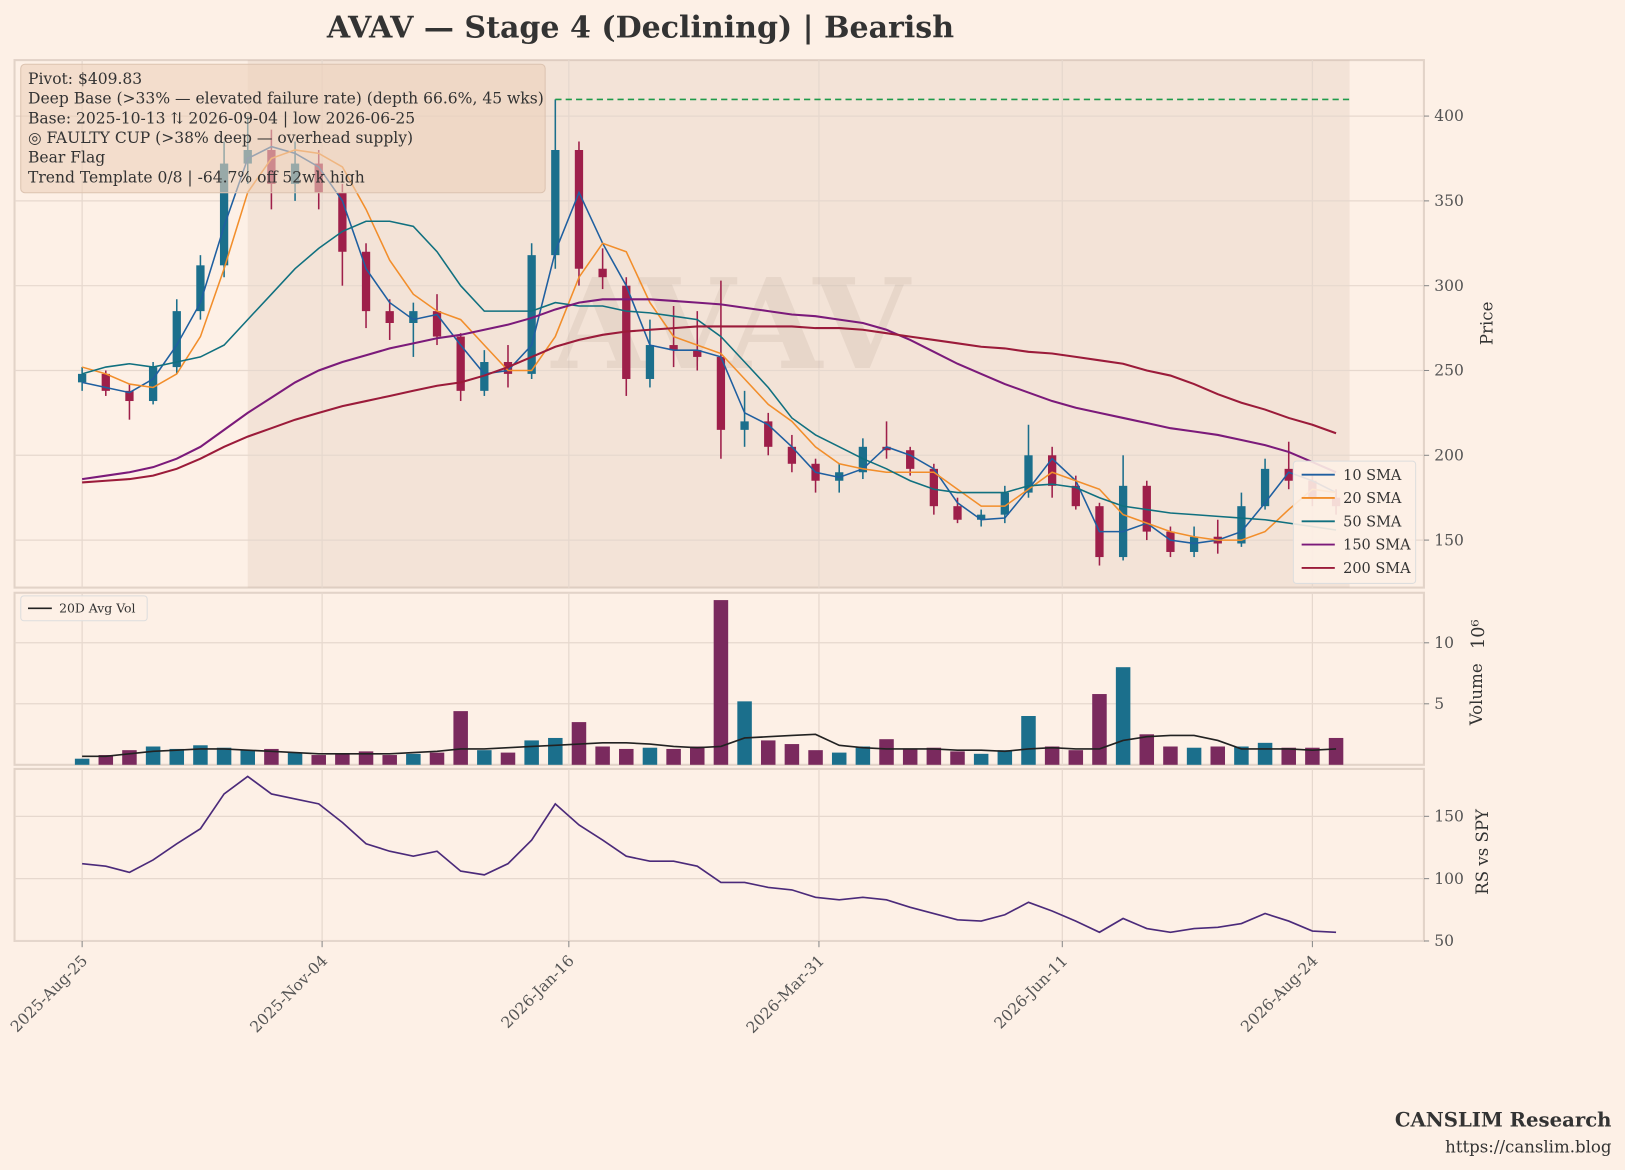 This screenshot has width=1625, height=1170. I want to click on footer-url: https://canslim.blog, so click(1528, 1146).